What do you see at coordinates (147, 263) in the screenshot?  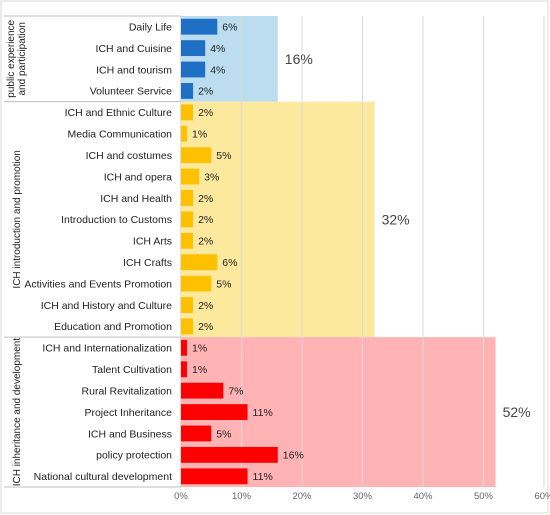 I see `category-label: ICH Crafts` at bounding box center [147, 263].